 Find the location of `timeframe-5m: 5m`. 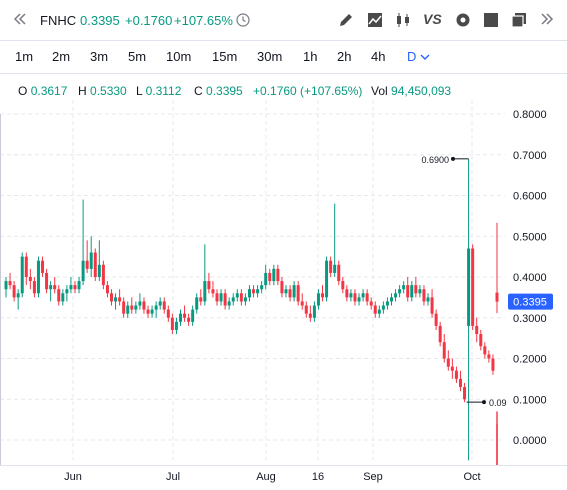

timeframe-5m: 5m is located at coordinates (137, 56).